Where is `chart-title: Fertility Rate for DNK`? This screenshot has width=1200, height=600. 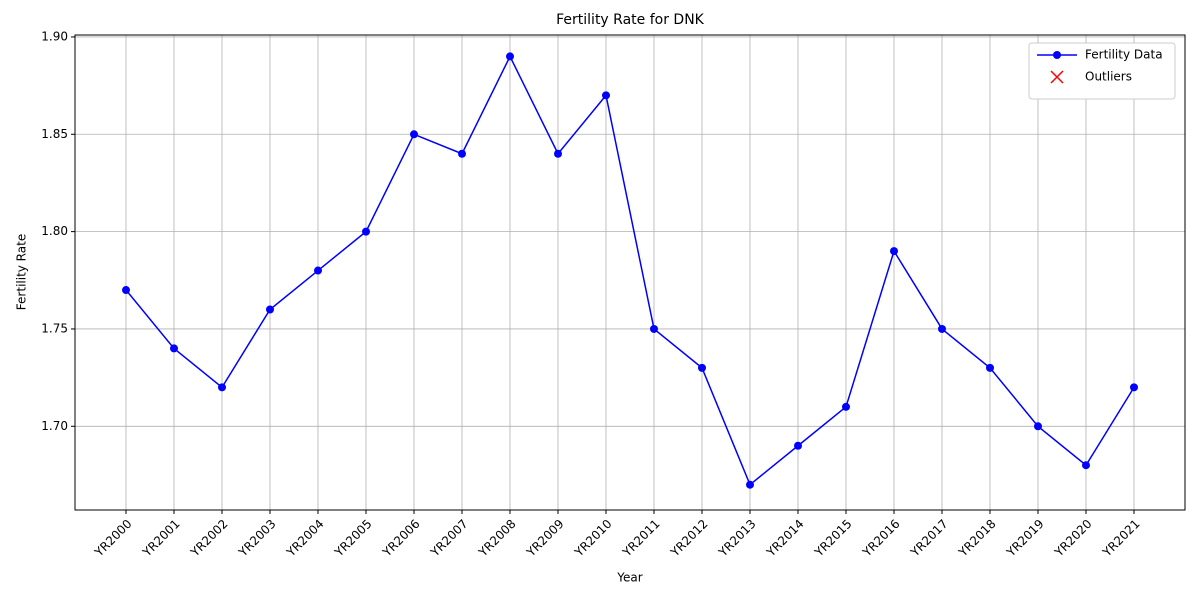
chart-title: Fertility Rate for DNK is located at coordinates (630, 20).